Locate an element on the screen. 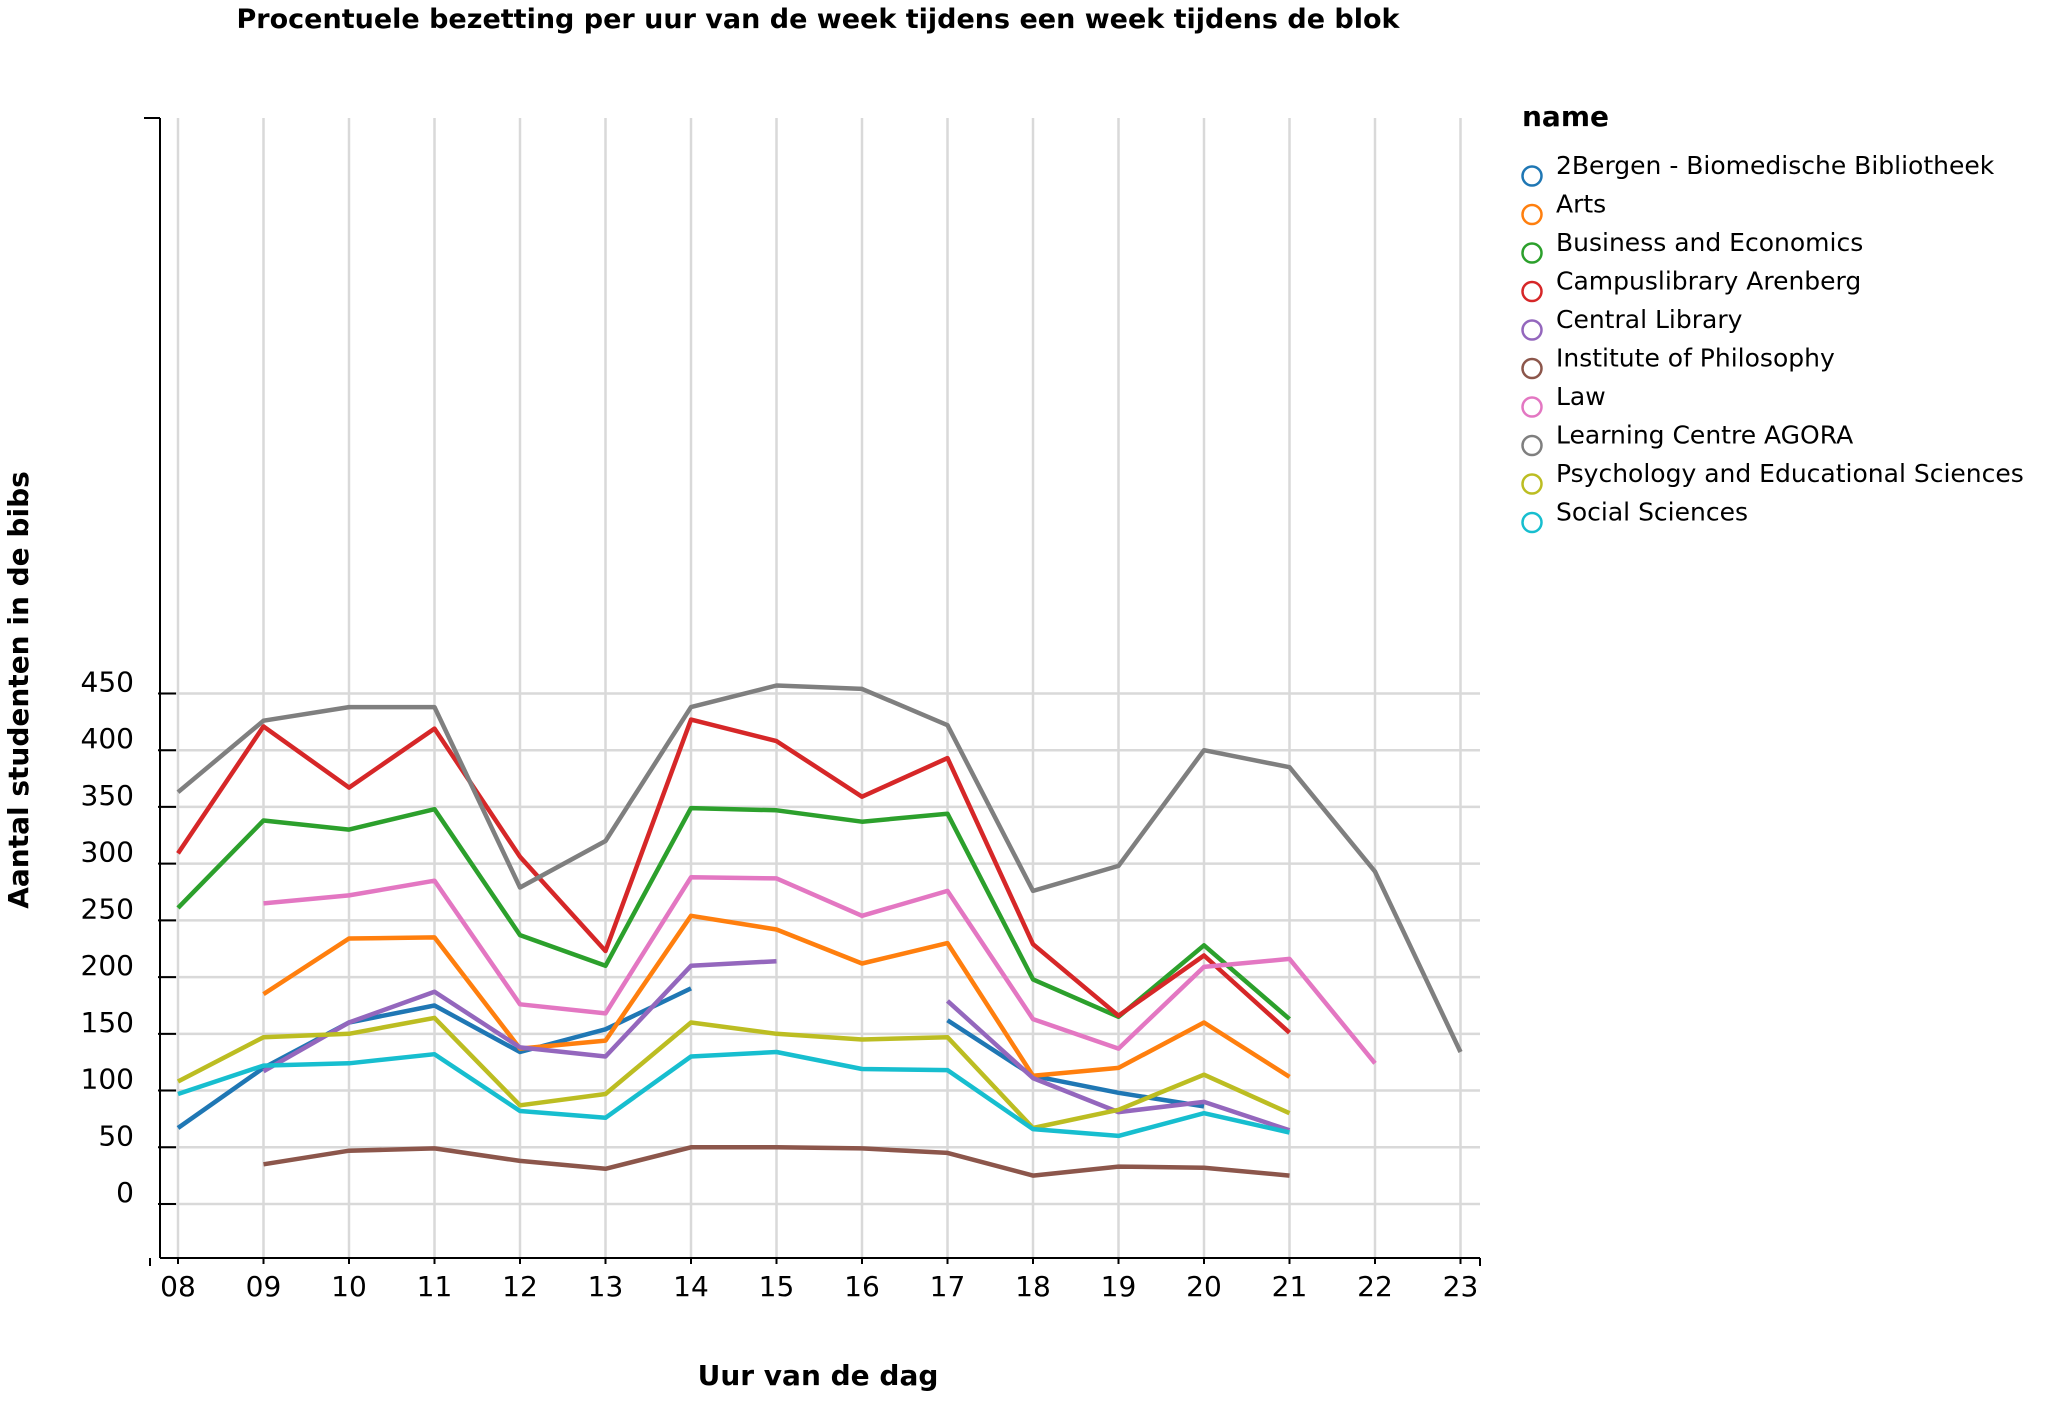 The image size is (2048, 1413). legend-label: Institute of Philosophy is located at coordinates (1695, 358).